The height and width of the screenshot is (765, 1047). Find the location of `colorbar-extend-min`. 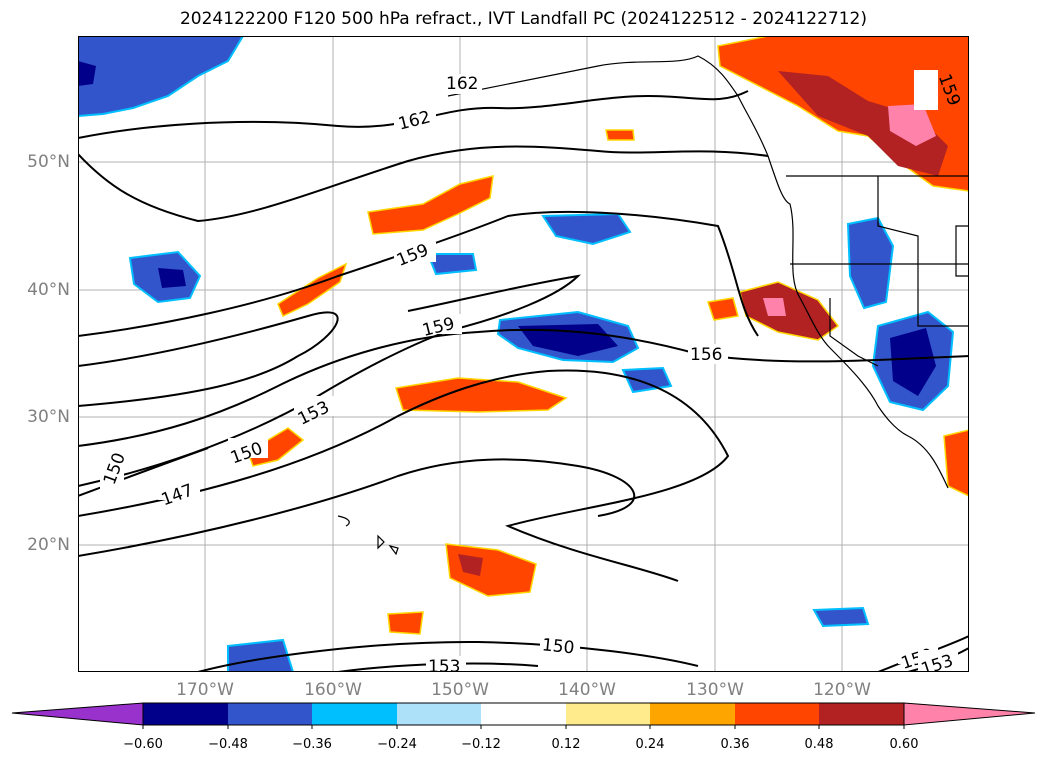

colorbar-extend-min is located at coordinates (77, 714).